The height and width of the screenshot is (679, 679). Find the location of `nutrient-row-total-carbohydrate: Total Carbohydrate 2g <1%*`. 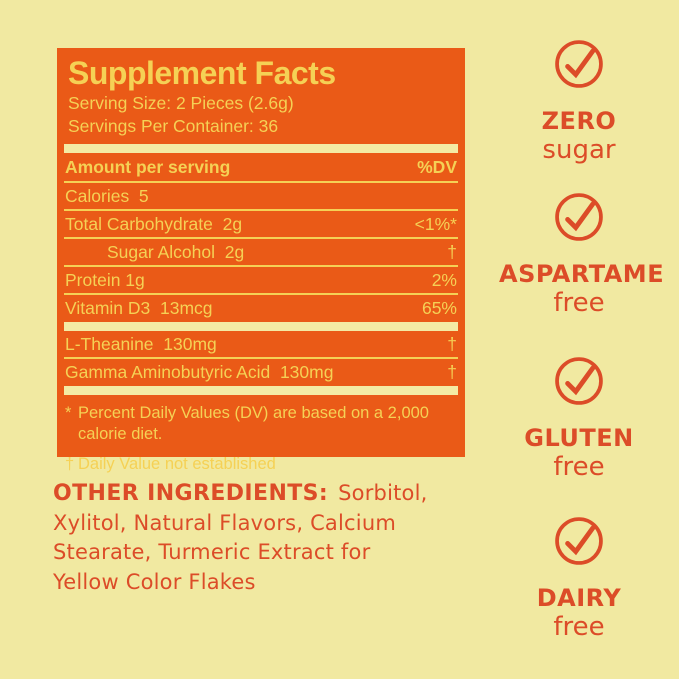

nutrient-row-total-carbohydrate: Total Carbohydrate 2g <1%* is located at coordinates (261, 225).